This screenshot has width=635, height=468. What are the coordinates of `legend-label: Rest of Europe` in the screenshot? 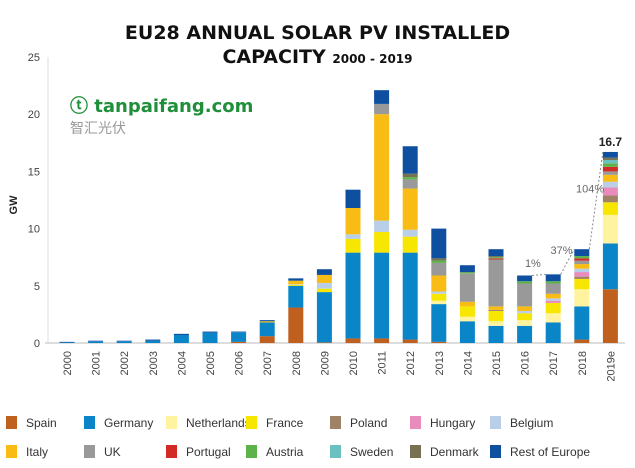 It's located at (550, 451).